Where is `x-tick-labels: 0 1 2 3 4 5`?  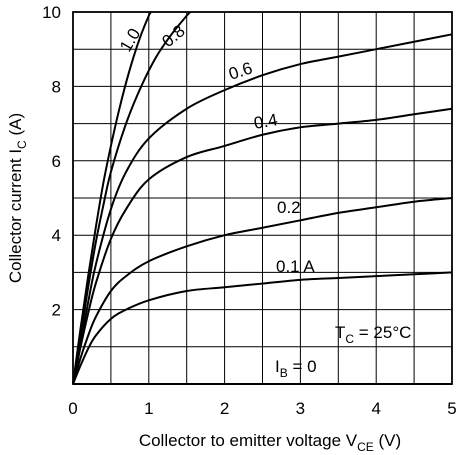
x-tick-labels: 0 1 2 3 4 5 is located at coordinates (262, 408).